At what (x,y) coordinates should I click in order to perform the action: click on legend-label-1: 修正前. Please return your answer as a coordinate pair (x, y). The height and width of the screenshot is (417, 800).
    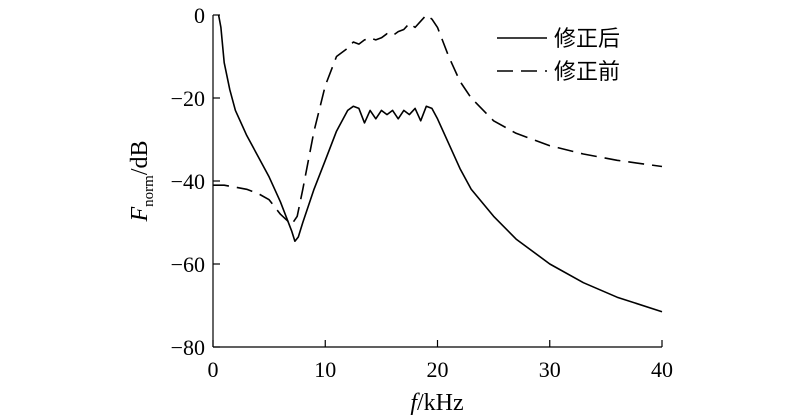
    Looking at the image, I should click on (587, 72).